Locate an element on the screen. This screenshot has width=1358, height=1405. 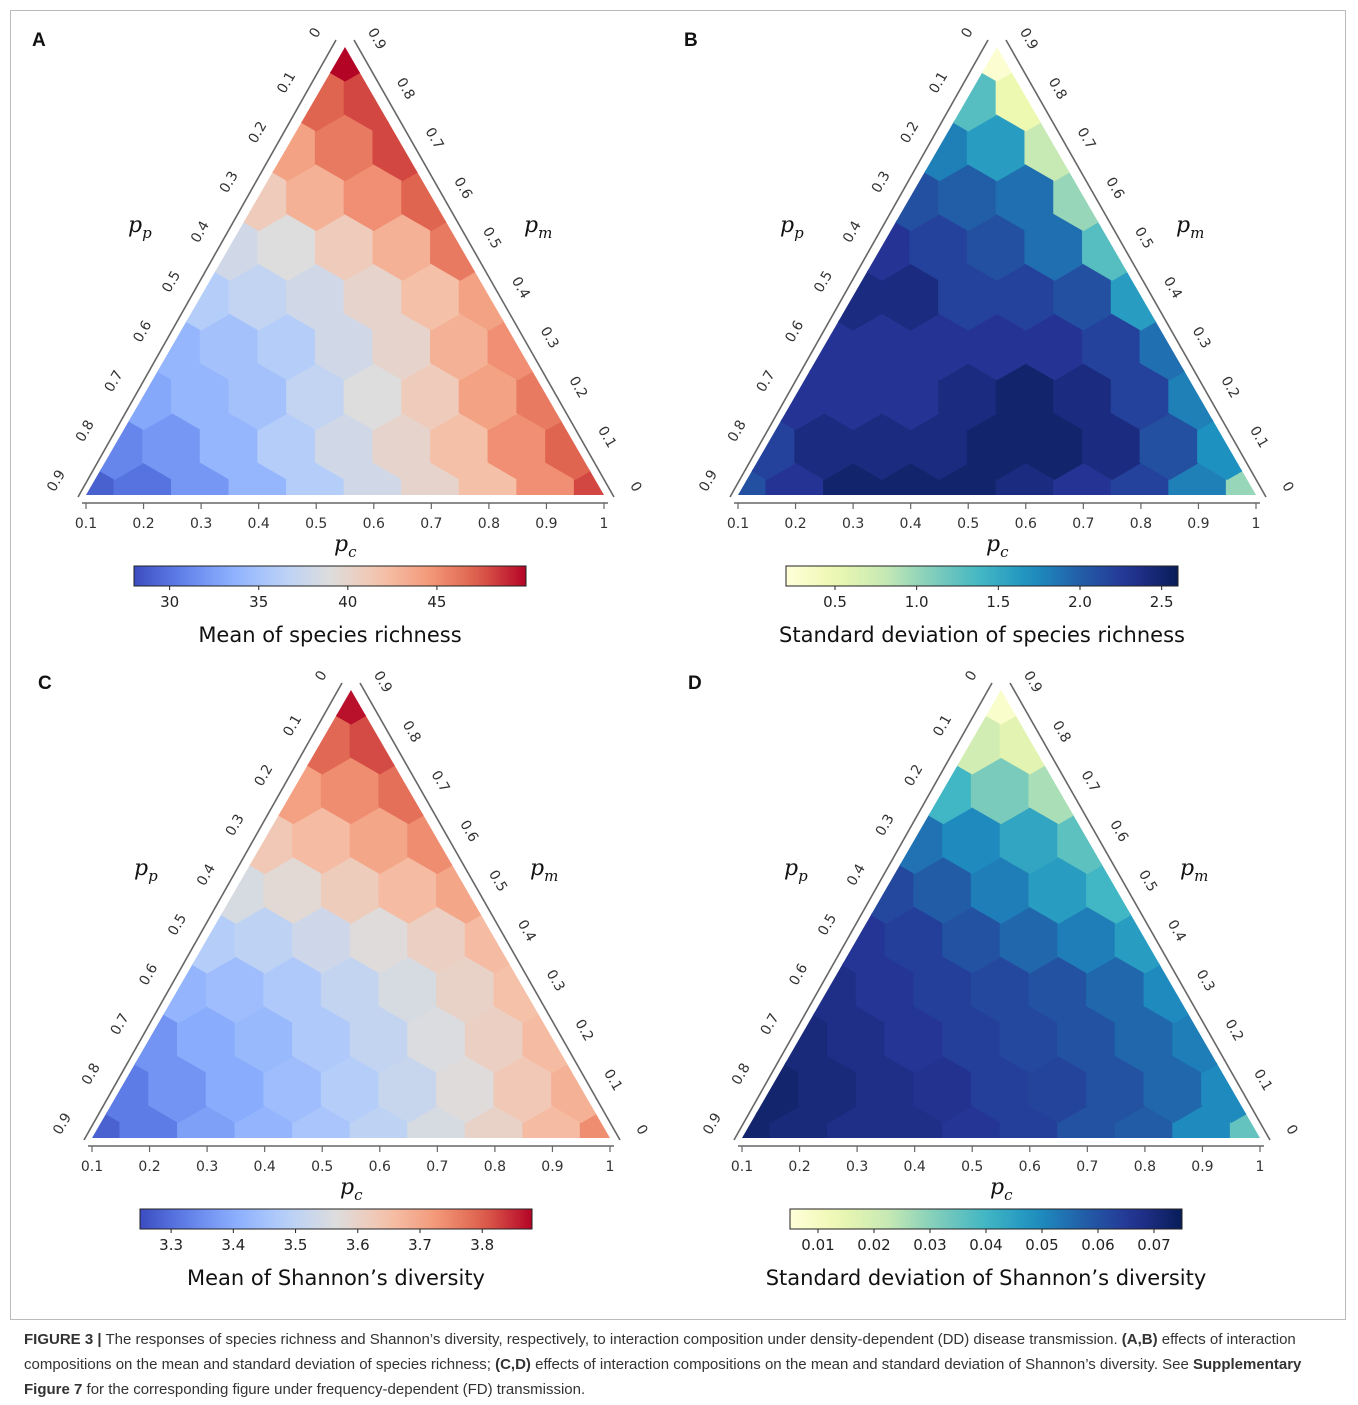
panel-a-axes is located at coordinates (346, 271).